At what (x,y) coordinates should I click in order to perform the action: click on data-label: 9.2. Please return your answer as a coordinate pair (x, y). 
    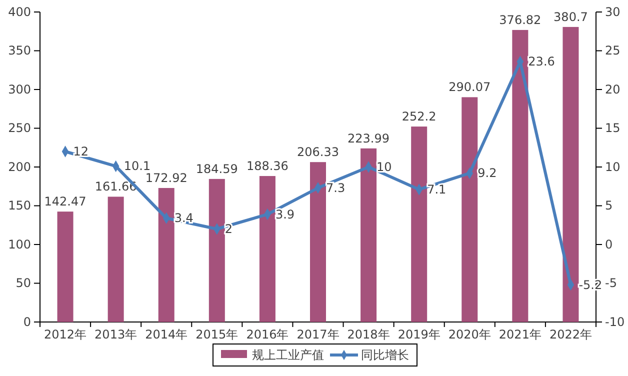
    Looking at the image, I should click on (487, 173).